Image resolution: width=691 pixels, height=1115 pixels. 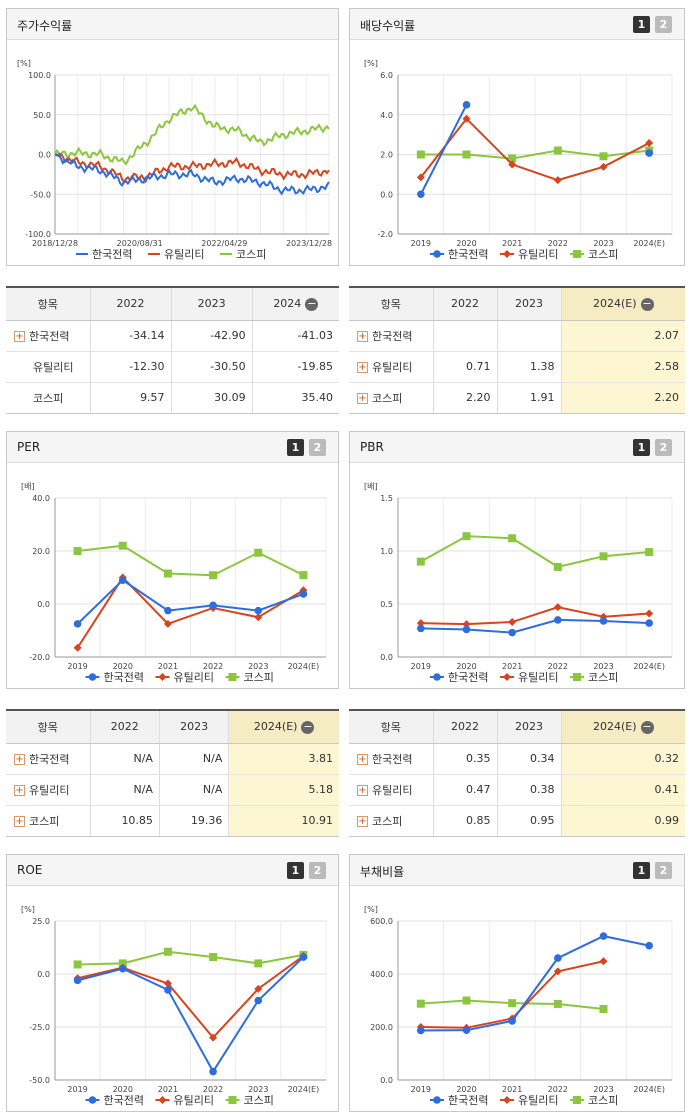 What do you see at coordinates (535, 149) in the screenshot?
I see `series-ut` at bounding box center [535, 149].